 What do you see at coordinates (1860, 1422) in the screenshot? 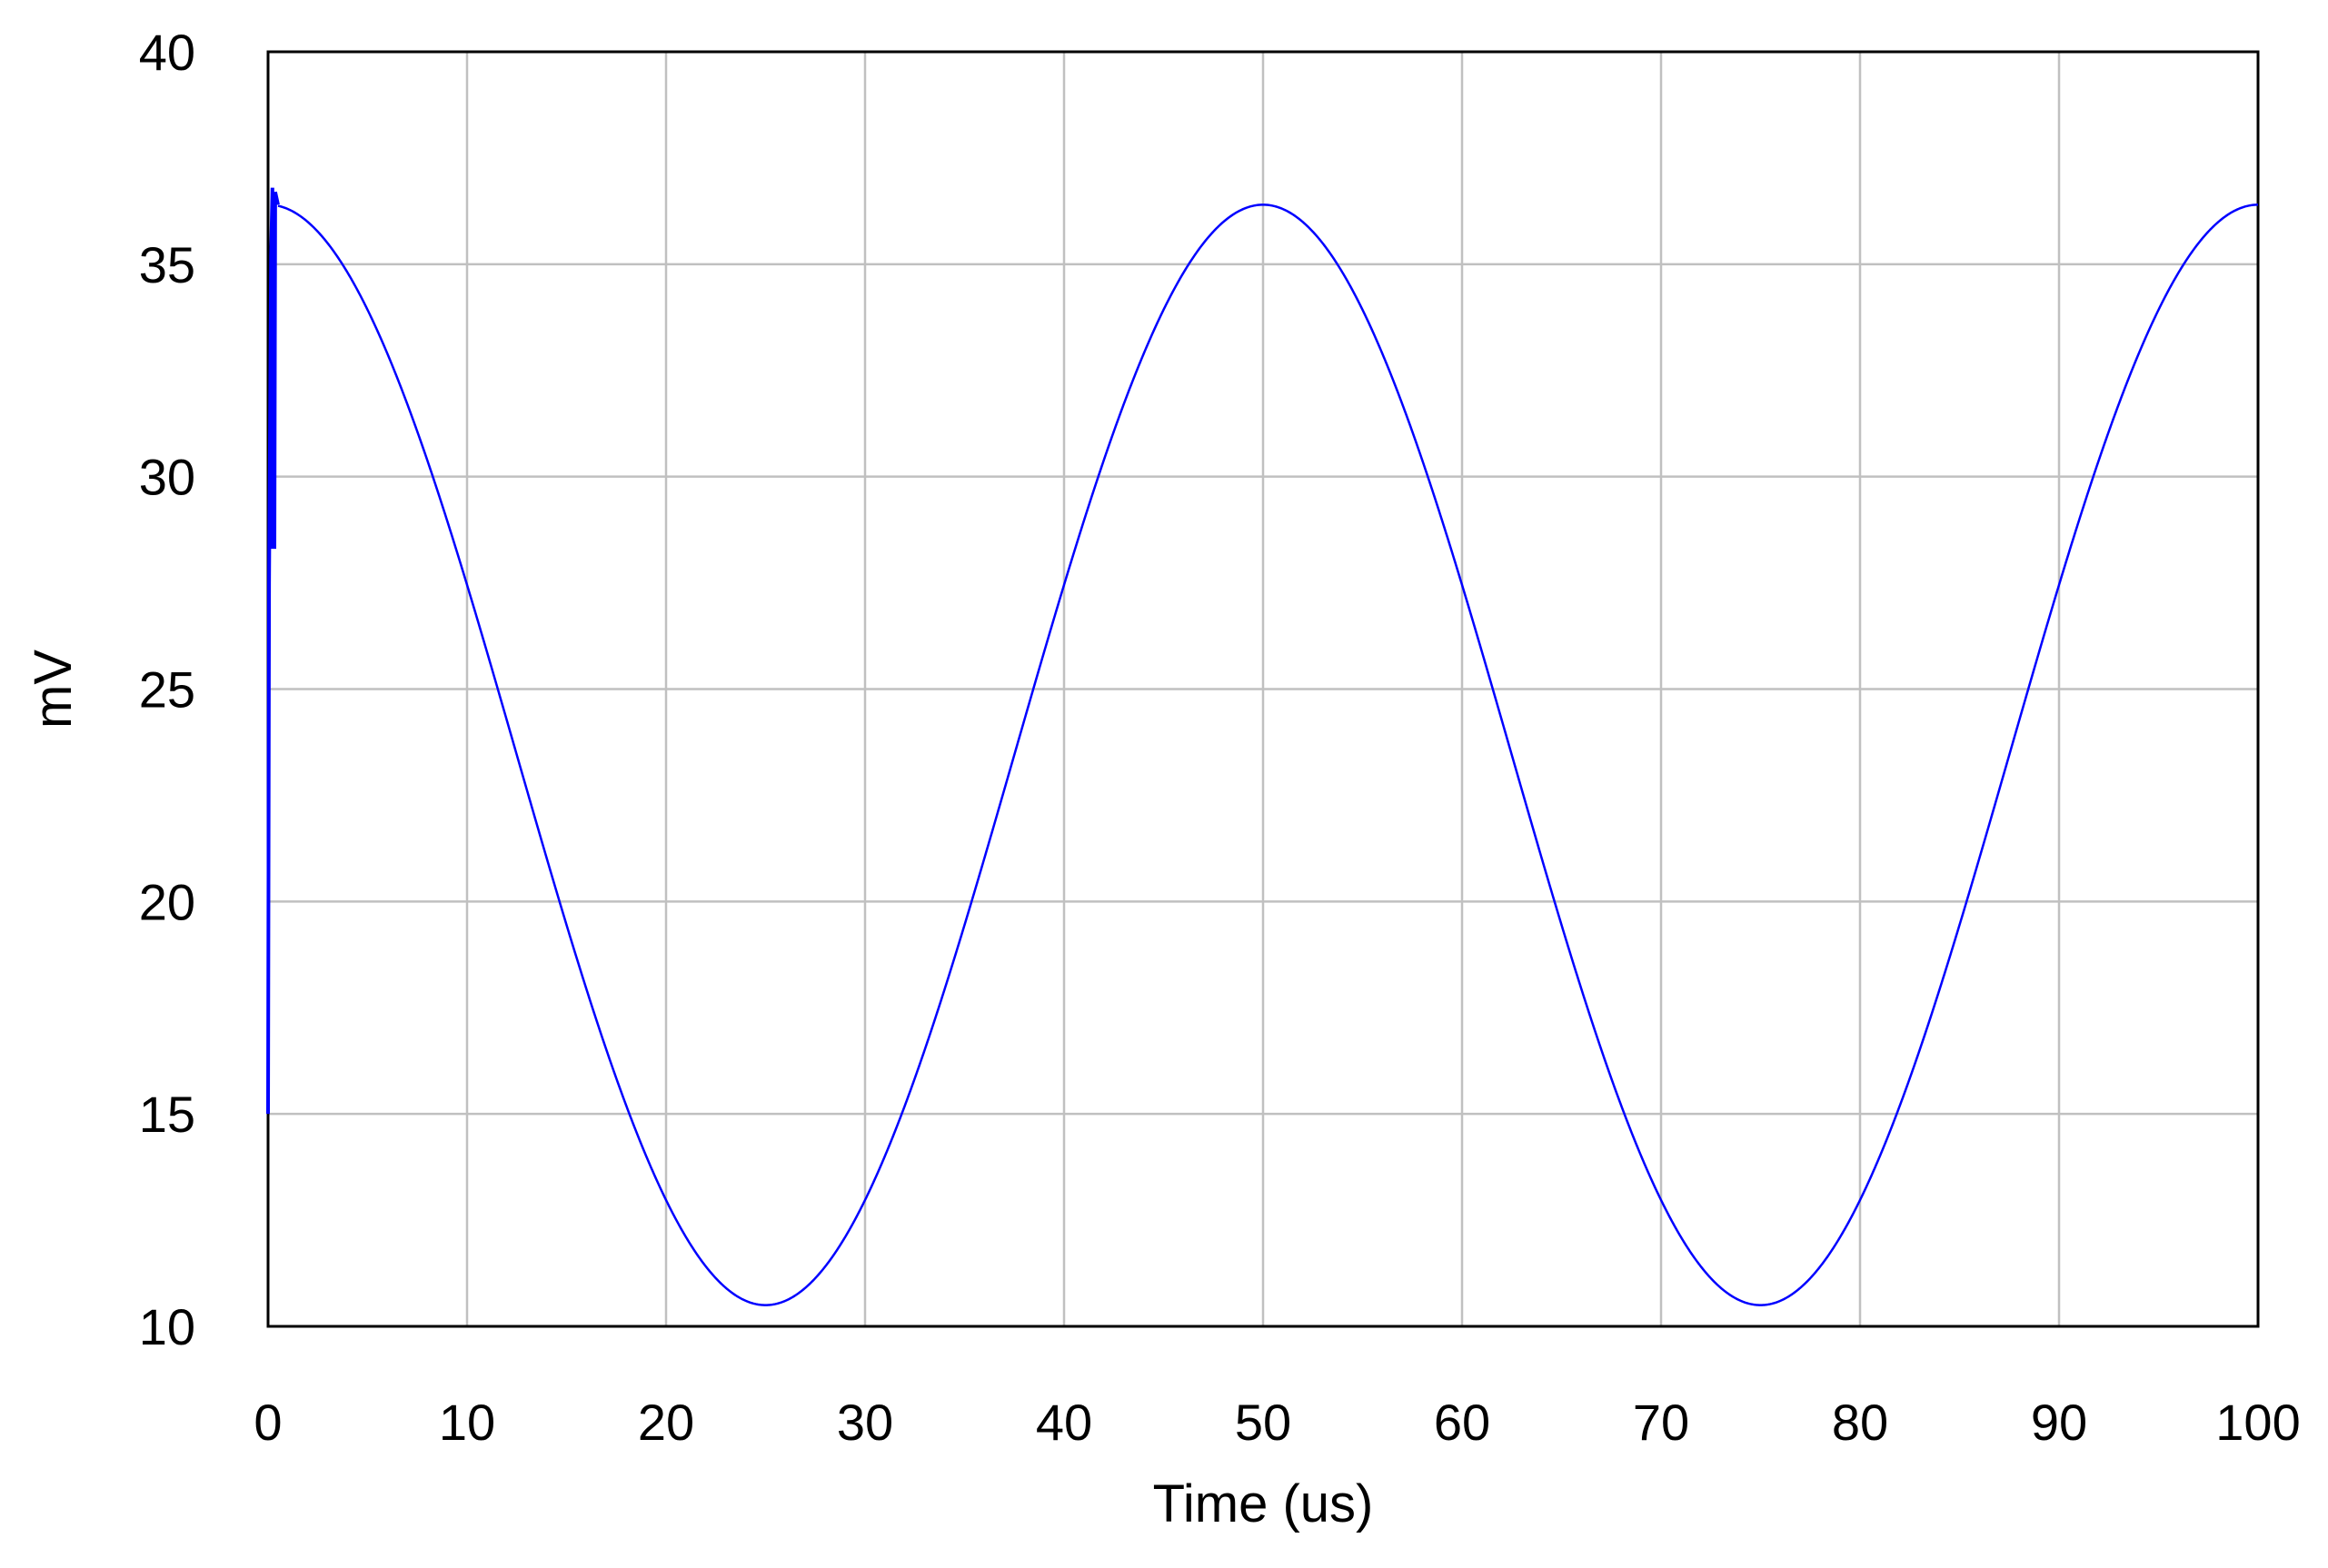
I see `x-tick-label: 80` at bounding box center [1860, 1422].